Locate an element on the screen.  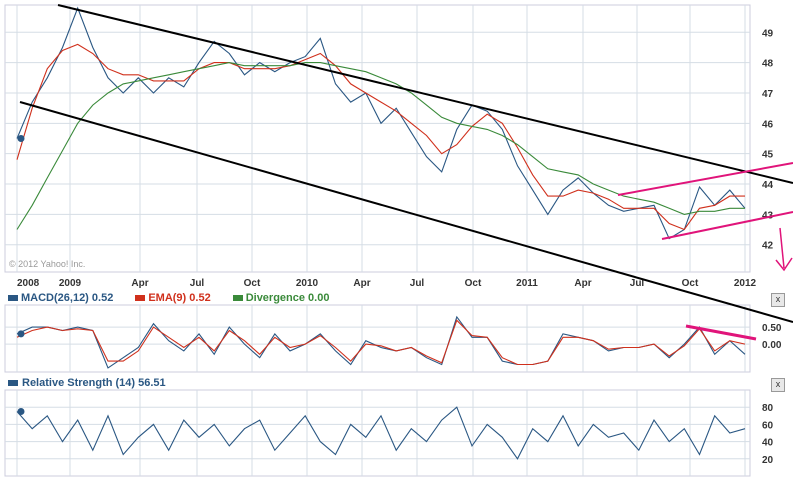
legend-item-ema: EMA(9) 0.52 is located at coordinates (173, 298).